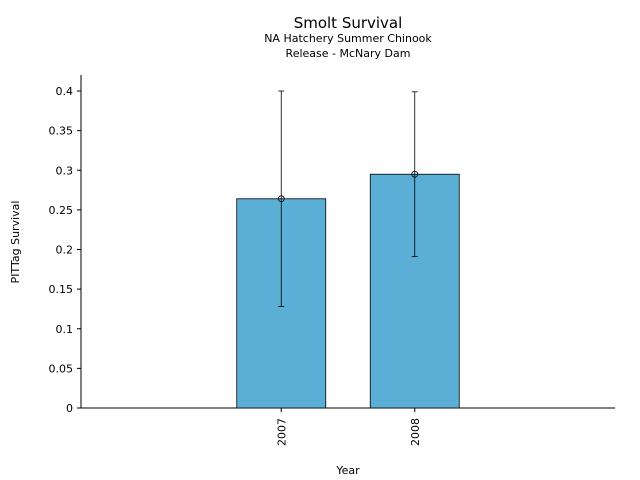 The width and height of the screenshot is (640, 480). I want to click on x-axis-label: Year, so click(347, 470).